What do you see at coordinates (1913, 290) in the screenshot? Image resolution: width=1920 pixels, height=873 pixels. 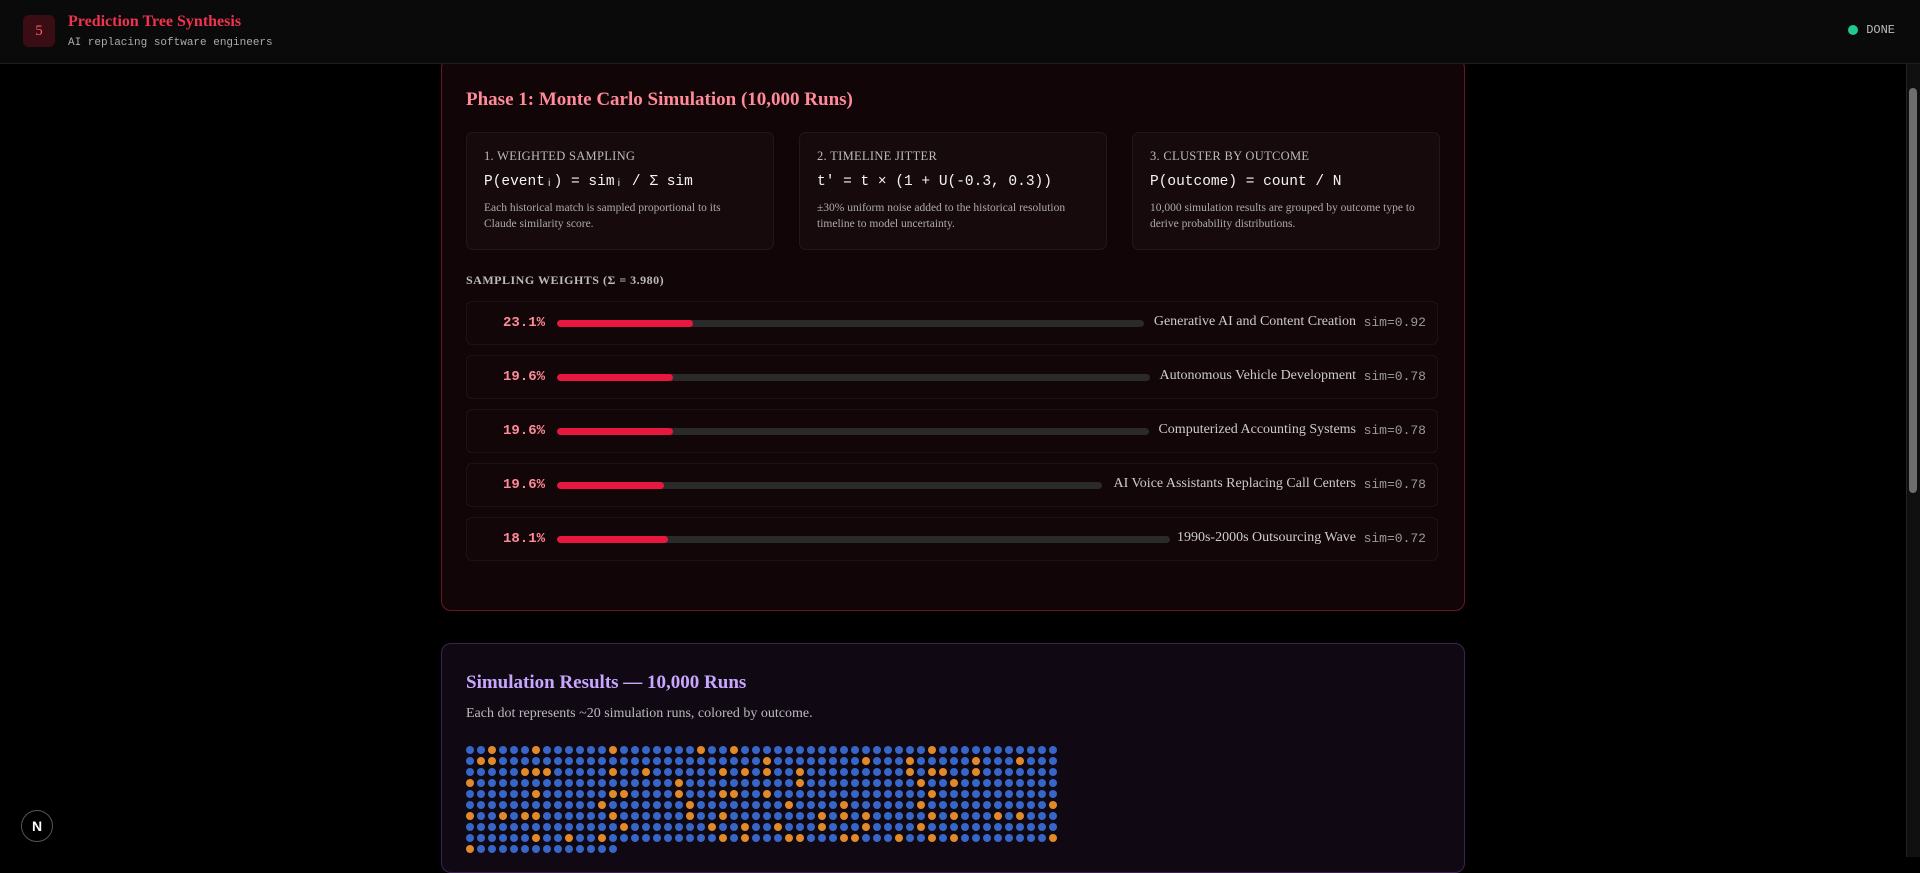 I see `scrollbar-thumb` at bounding box center [1913, 290].